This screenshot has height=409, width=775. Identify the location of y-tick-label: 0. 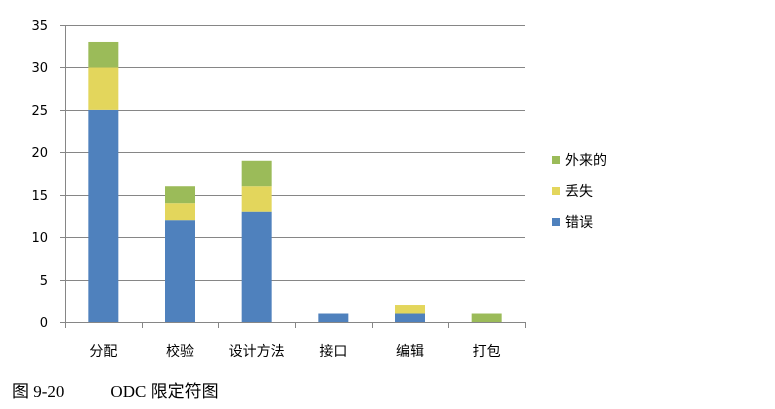
(44, 323).